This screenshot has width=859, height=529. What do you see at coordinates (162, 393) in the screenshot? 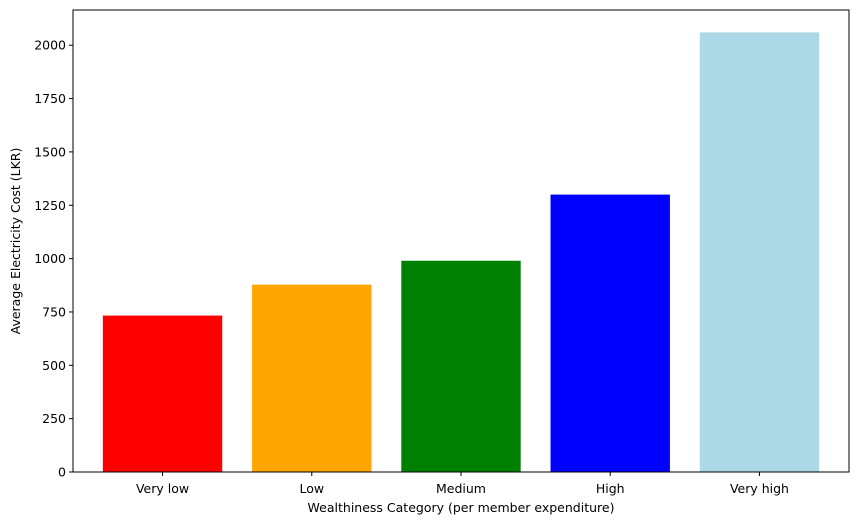
I see `bar-very-low` at bounding box center [162, 393].